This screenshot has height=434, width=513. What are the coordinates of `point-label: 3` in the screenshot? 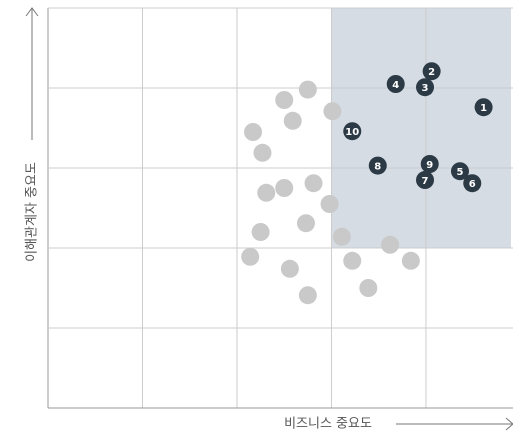 It's located at (425, 88).